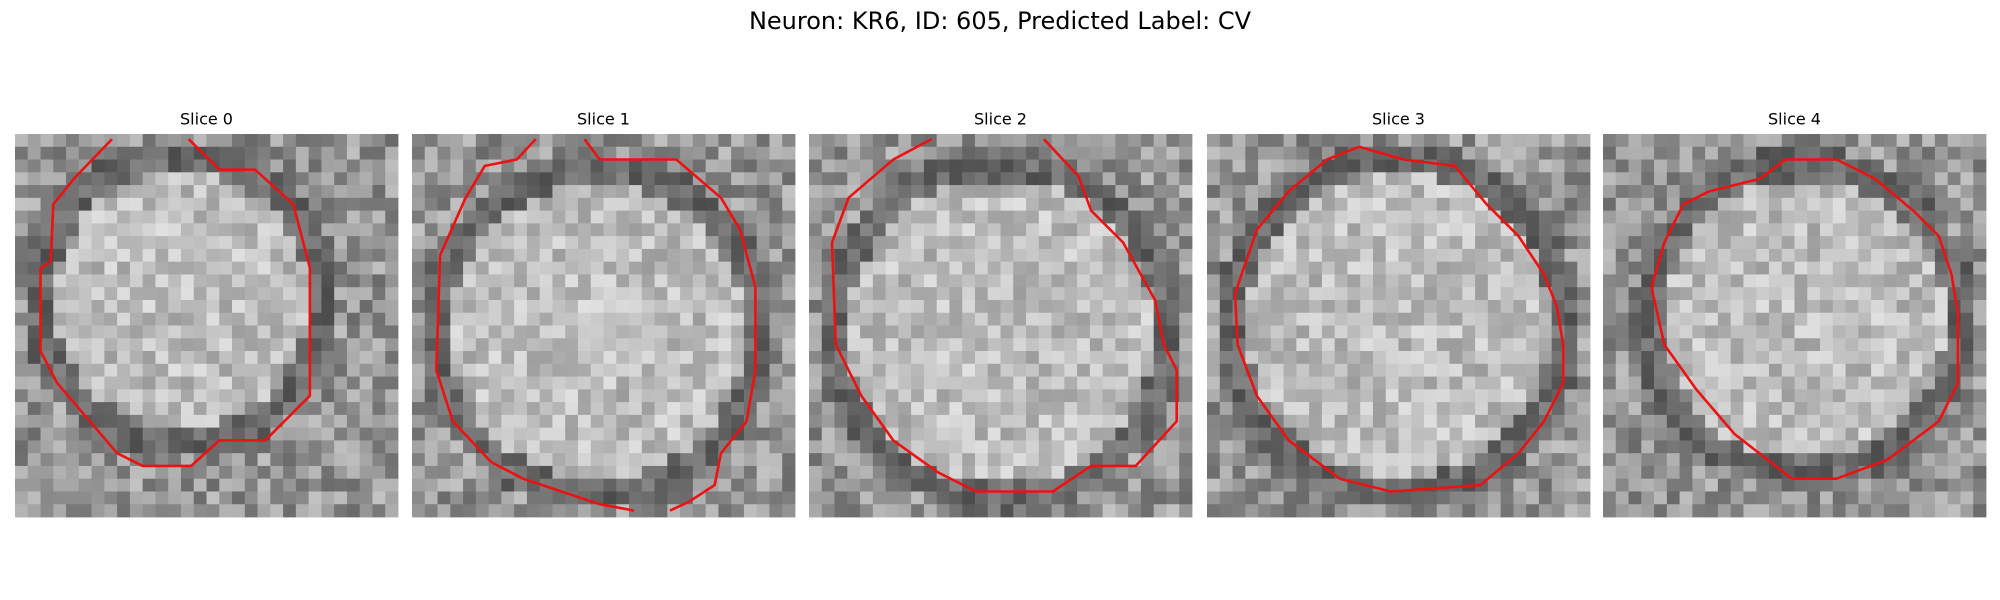 The image size is (2000, 600). Describe the element at coordinates (534, 325) in the screenshot. I see `contour` at that location.